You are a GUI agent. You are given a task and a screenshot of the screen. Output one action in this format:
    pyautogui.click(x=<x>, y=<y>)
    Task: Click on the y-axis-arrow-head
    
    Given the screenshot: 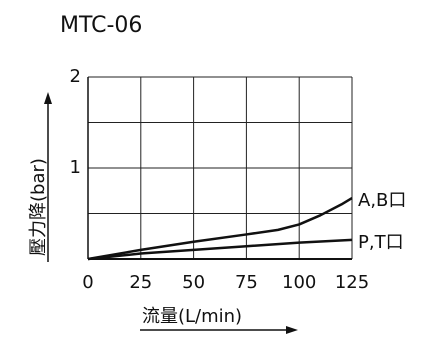 What is the action you would take?
    pyautogui.click(x=48, y=98)
    